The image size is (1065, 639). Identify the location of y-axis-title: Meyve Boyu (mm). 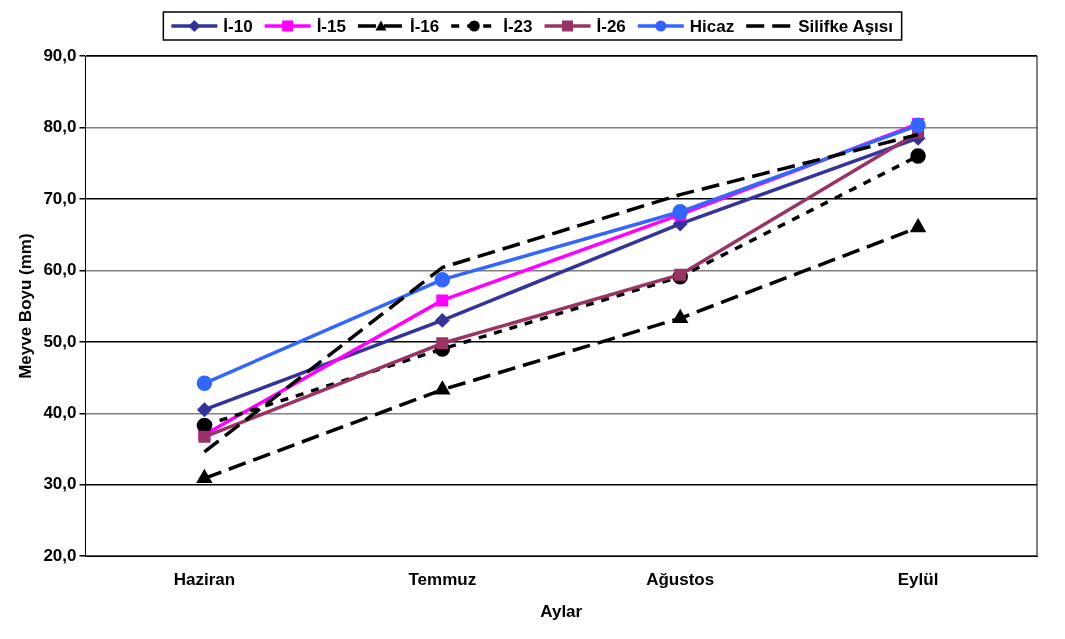
(25, 306).